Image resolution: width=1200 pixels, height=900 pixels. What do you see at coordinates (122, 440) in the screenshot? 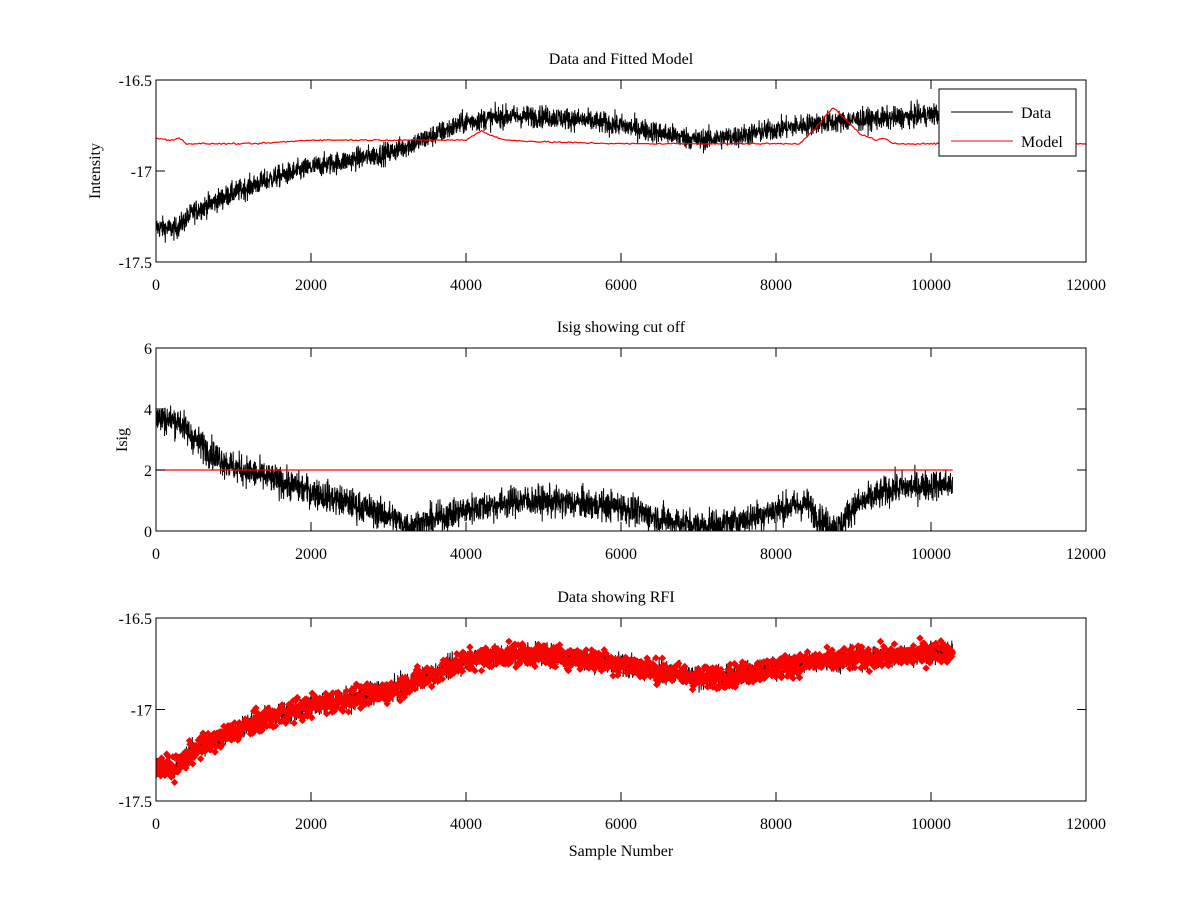
I see `y-axis-label: Isig` at bounding box center [122, 440].